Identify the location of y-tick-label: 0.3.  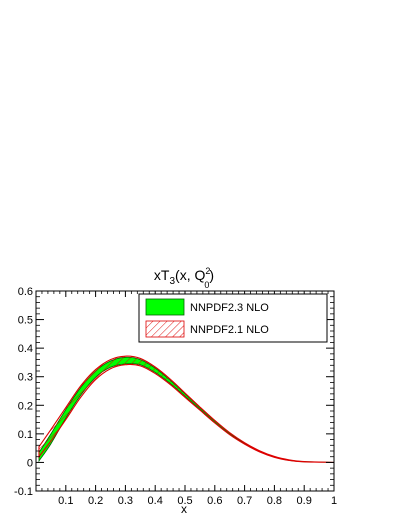
(25, 378).